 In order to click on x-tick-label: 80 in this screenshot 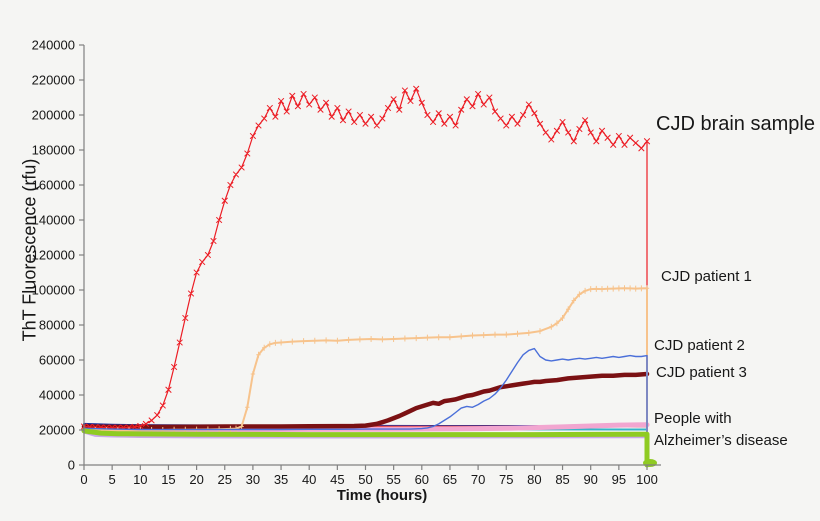, I will do `click(534, 479)`.